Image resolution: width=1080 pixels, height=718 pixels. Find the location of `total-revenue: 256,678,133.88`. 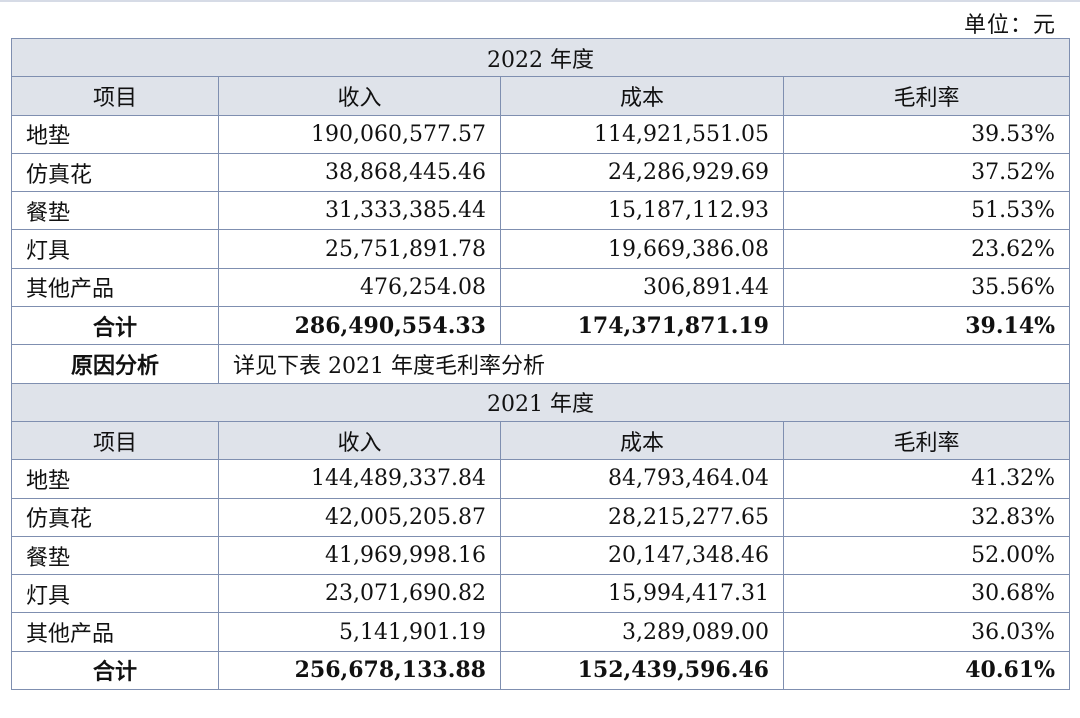

total-revenue: 256,678,133.88 is located at coordinates (359, 670).